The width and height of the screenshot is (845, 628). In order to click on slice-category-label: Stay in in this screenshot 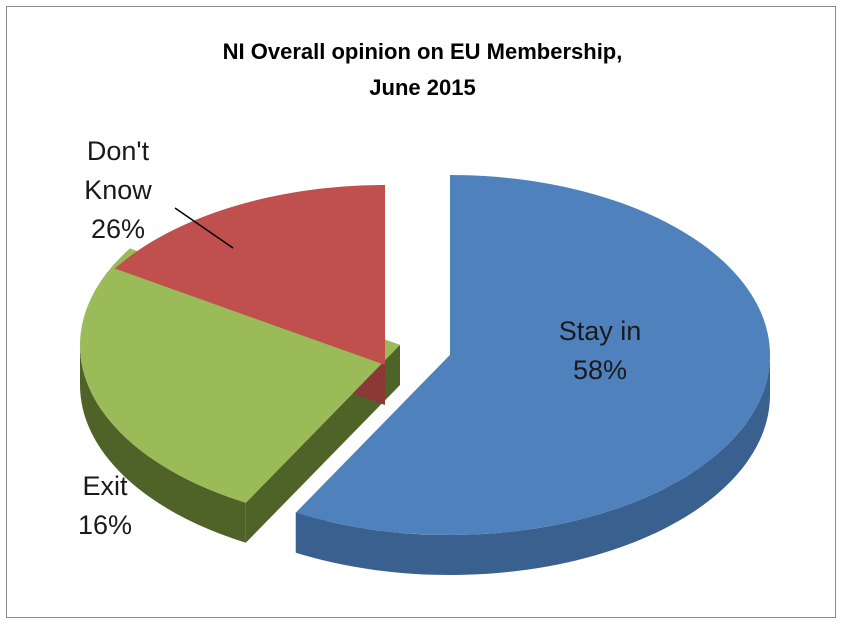, I will do `click(600, 331)`.